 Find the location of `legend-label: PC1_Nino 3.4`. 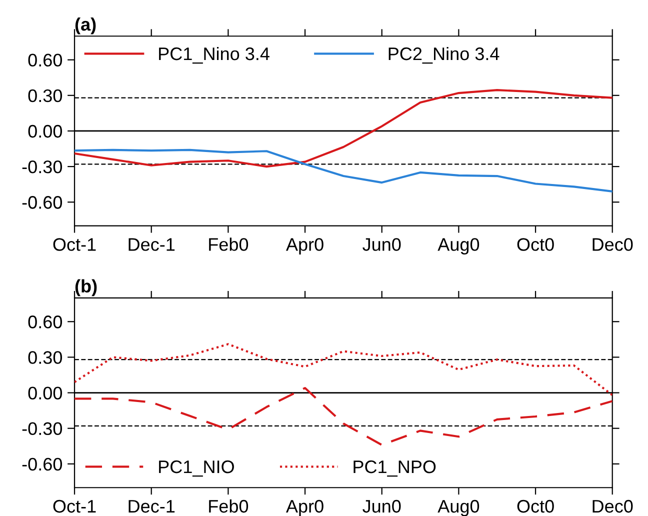

legend-label: PC1_Nino 3.4 is located at coordinates (214, 55).